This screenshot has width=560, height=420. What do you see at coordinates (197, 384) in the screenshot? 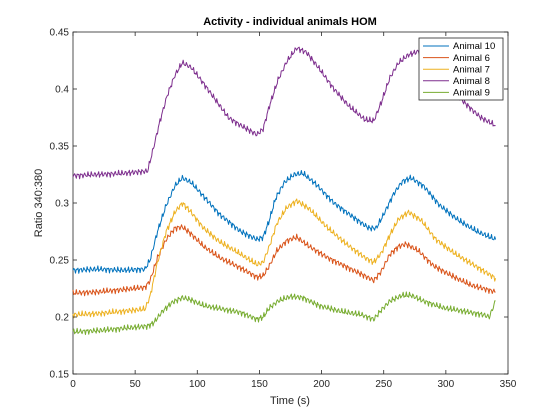
I see `x-tick-label: 100` at bounding box center [197, 384].